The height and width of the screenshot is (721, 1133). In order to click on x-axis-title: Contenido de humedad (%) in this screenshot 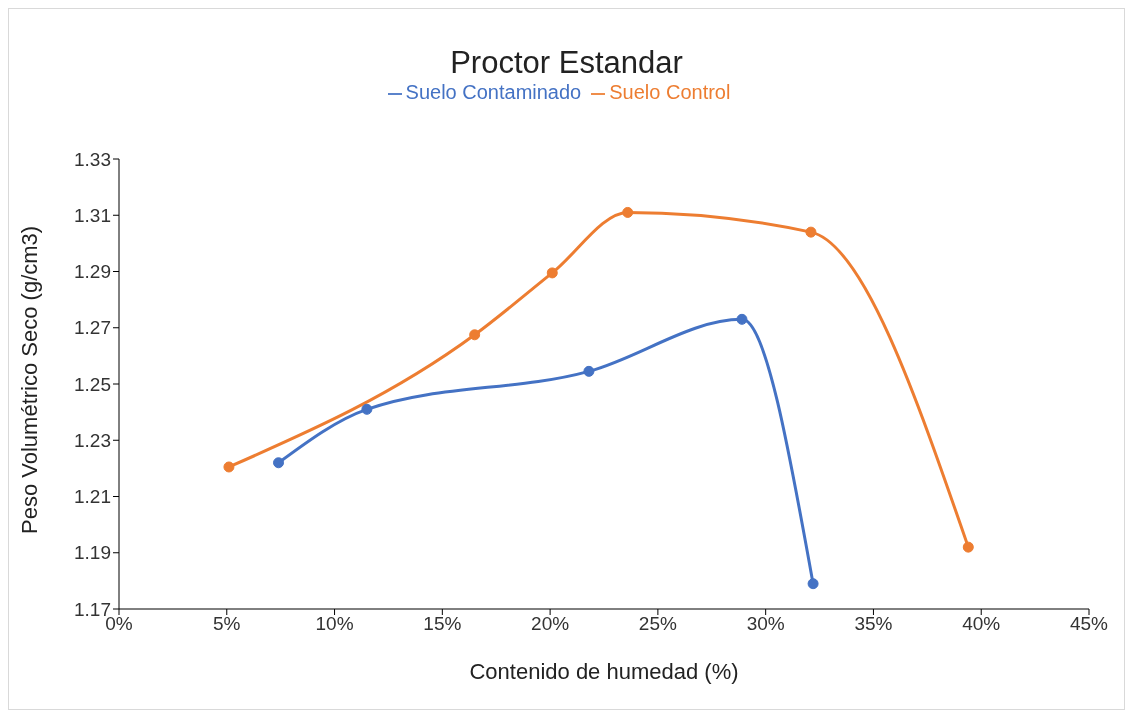, I will do `click(604, 671)`.